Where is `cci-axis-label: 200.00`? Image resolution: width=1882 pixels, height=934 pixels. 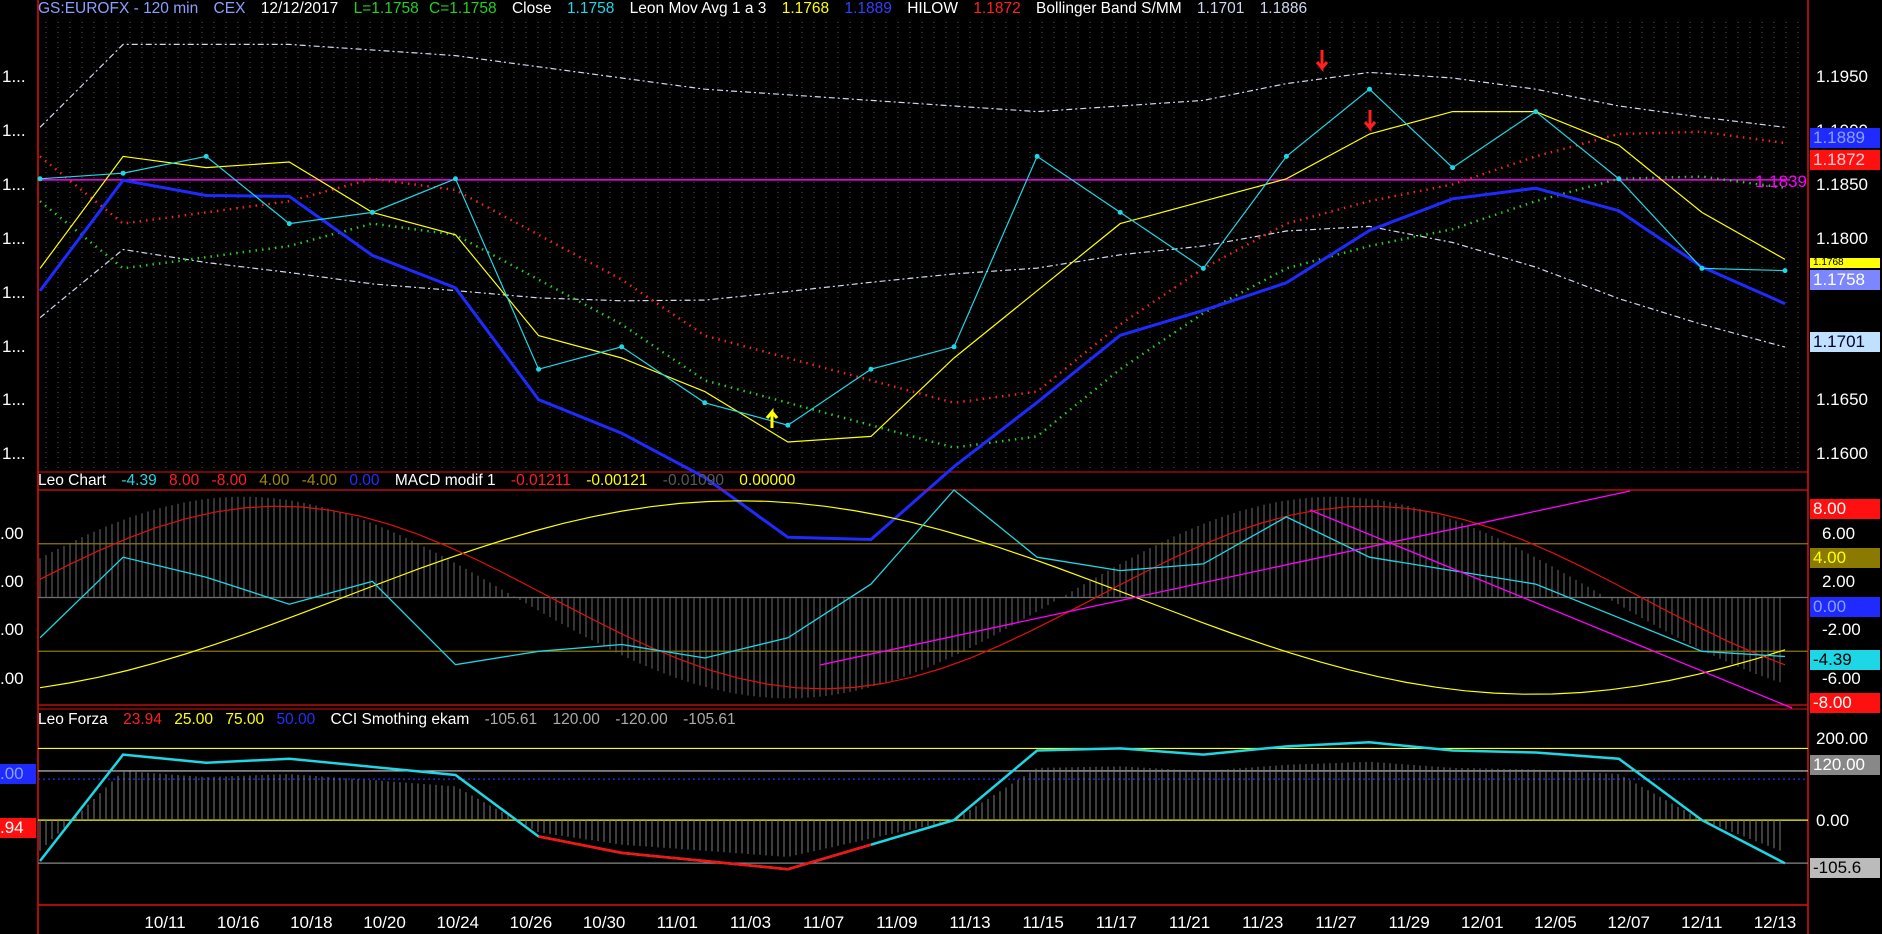
cci-axis-label: 200.00 is located at coordinates (1842, 738).